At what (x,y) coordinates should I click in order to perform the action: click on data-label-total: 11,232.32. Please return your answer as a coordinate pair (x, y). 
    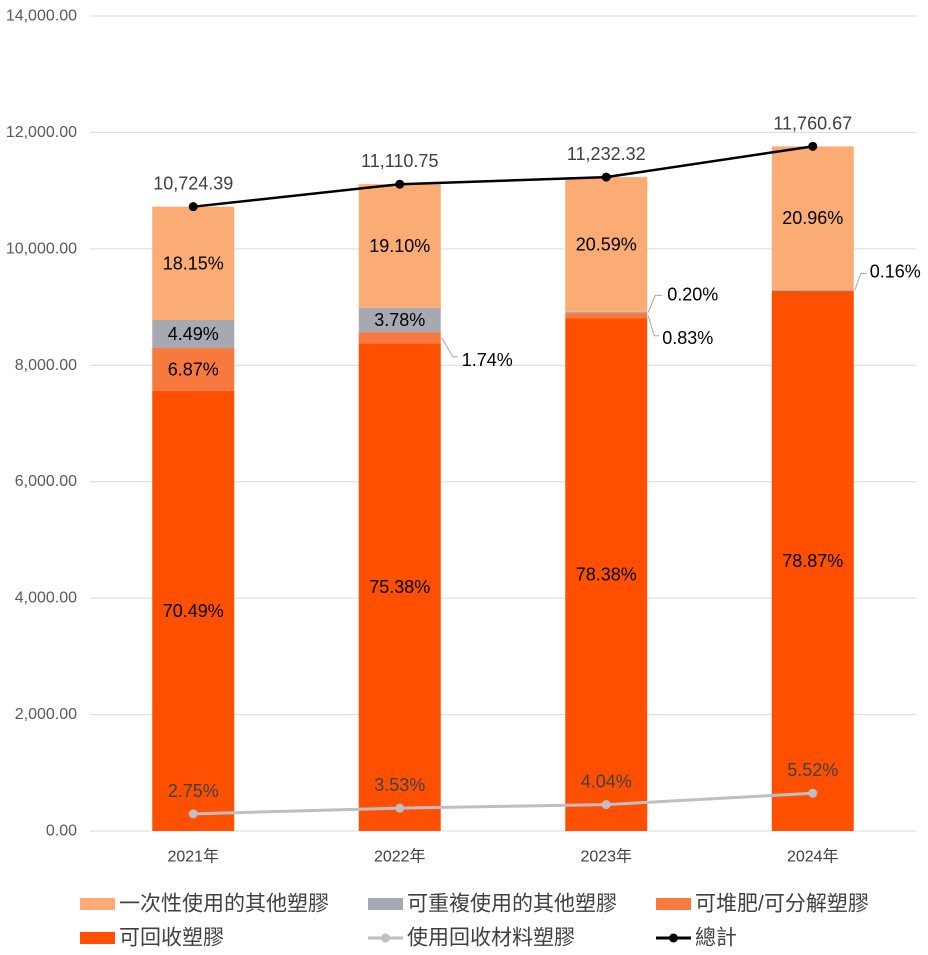
    Looking at the image, I should click on (606, 154).